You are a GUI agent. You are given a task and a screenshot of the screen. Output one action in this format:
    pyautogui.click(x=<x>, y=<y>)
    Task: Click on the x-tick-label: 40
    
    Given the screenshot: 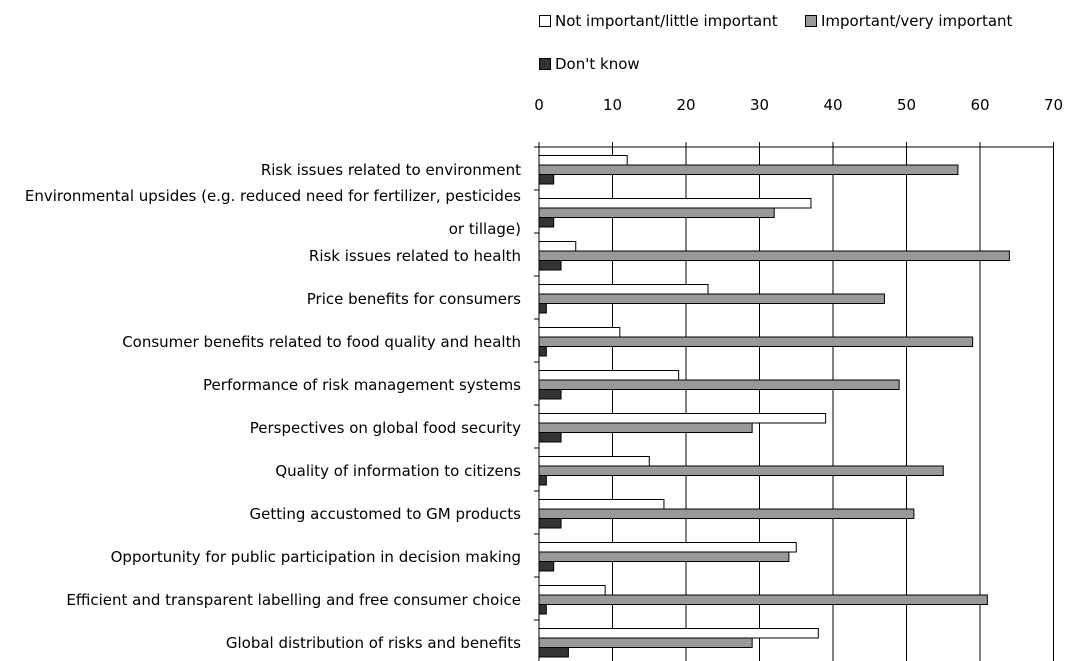 What is the action you would take?
    pyautogui.click(x=833, y=105)
    